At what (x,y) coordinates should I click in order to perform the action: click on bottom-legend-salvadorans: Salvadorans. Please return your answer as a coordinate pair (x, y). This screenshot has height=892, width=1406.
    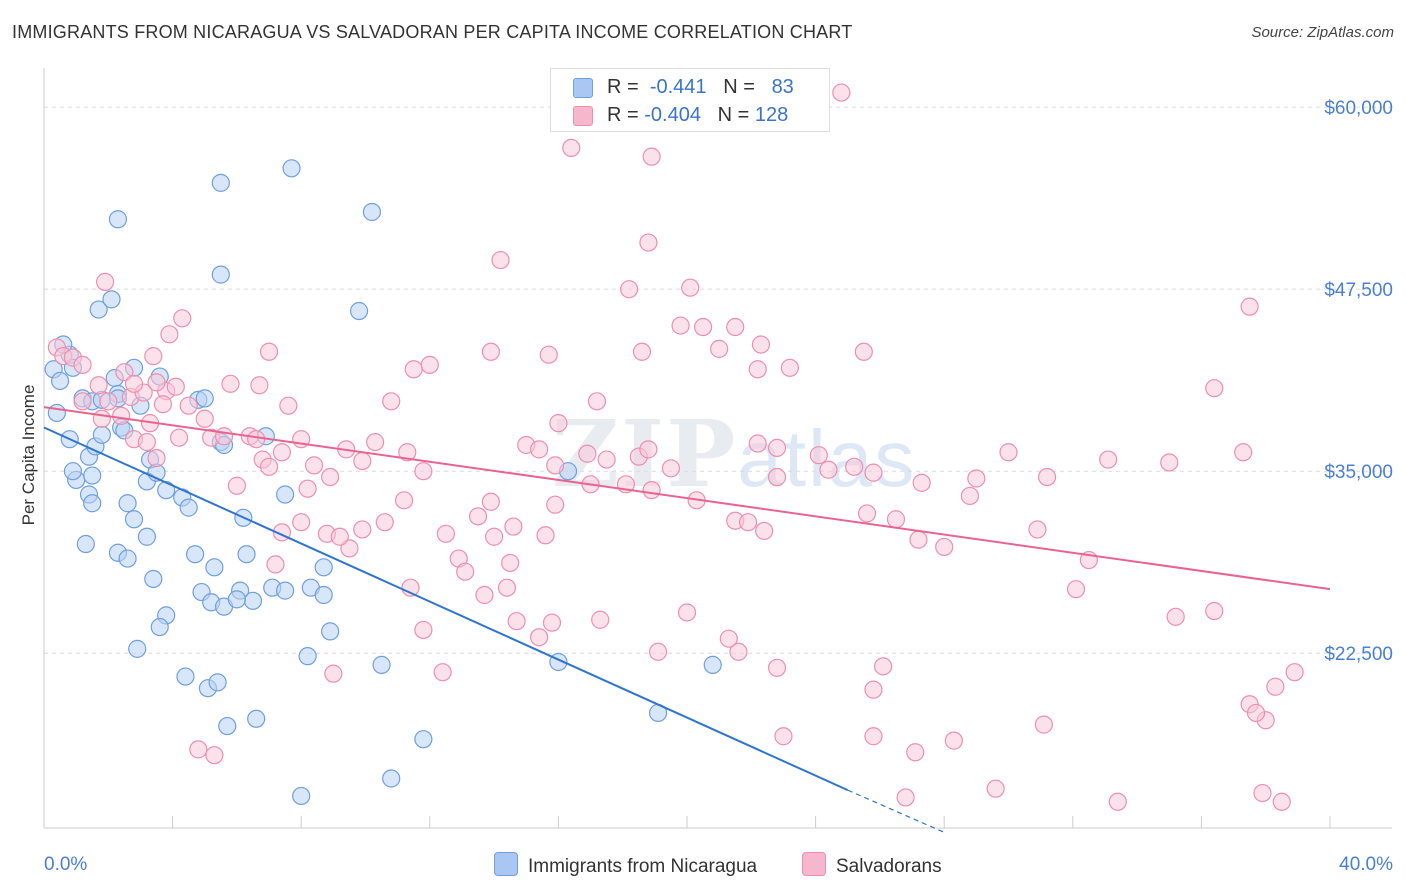
    Looking at the image, I should click on (872, 865).